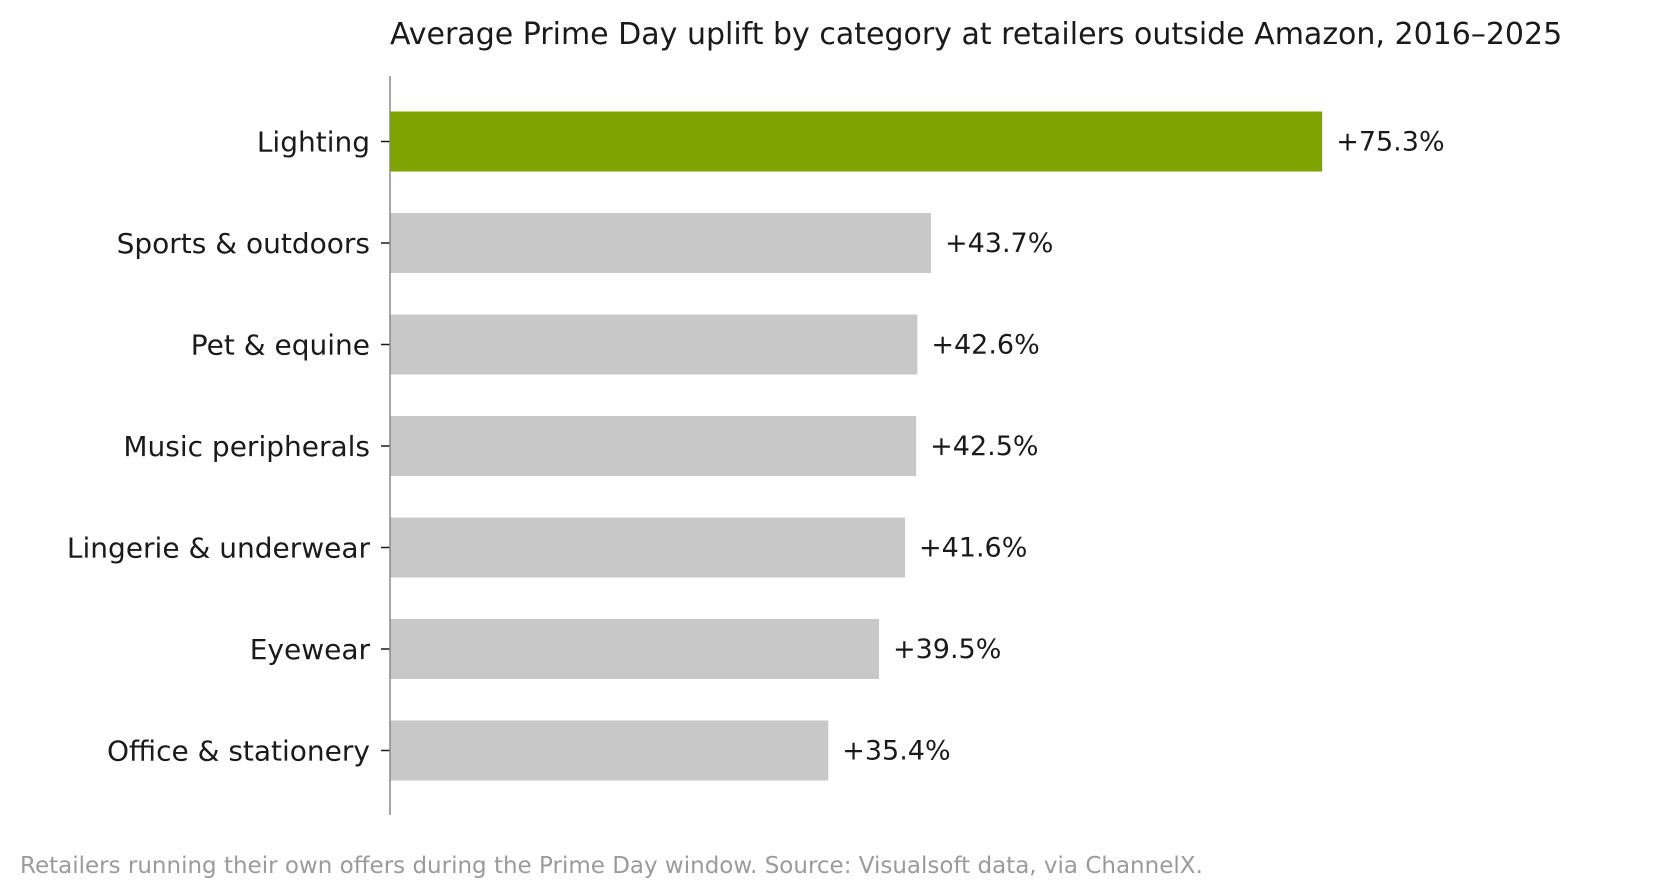  Describe the element at coordinates (973, 548) in the screenshot. I see `value-label-lingerie-and-underwear: +41.6%` at that location.